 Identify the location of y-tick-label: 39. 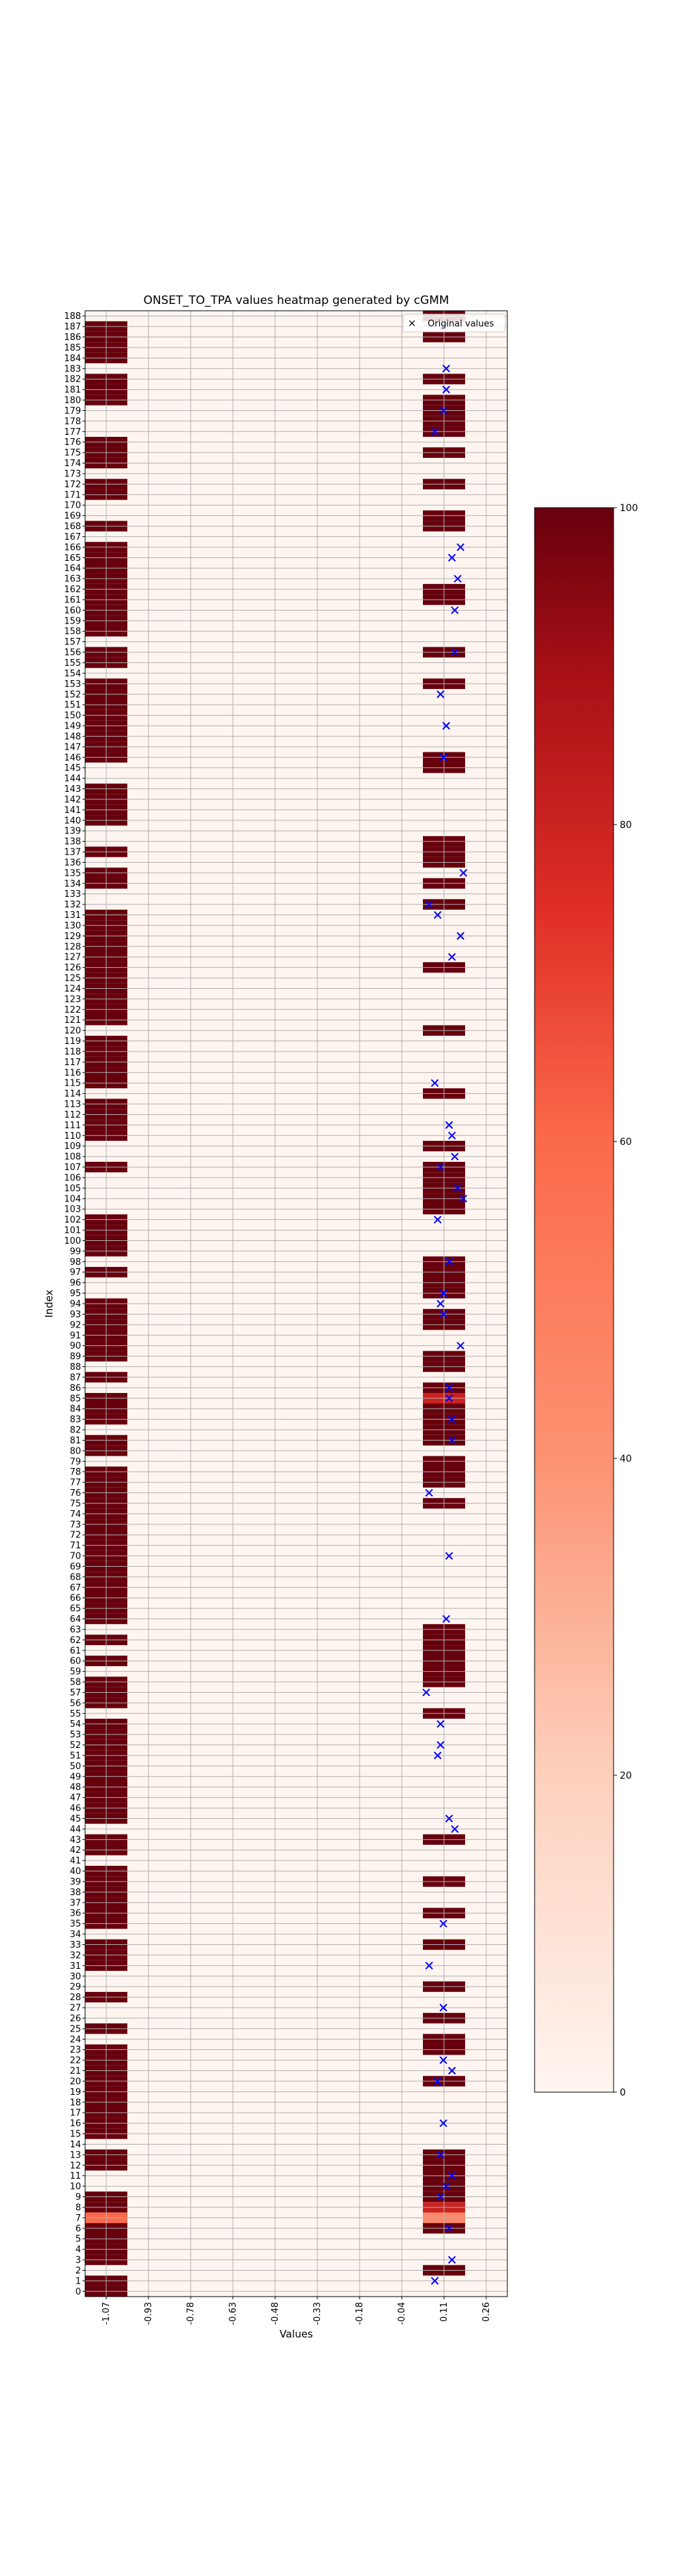
(75, 1882).